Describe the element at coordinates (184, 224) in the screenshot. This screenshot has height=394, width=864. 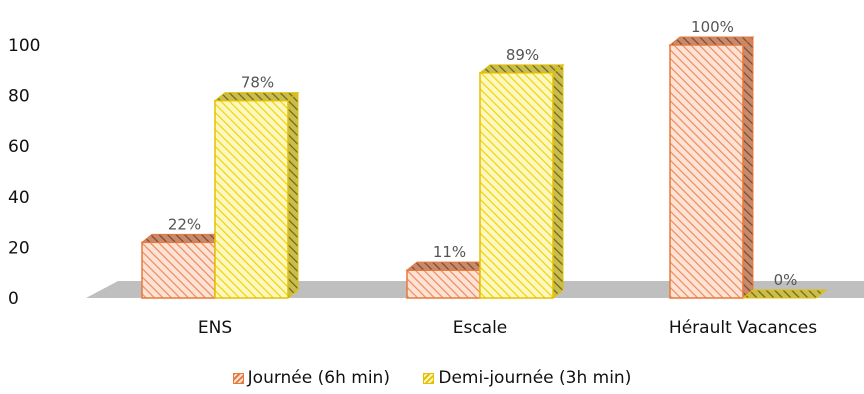
I see `data-label: 22%` at that location.